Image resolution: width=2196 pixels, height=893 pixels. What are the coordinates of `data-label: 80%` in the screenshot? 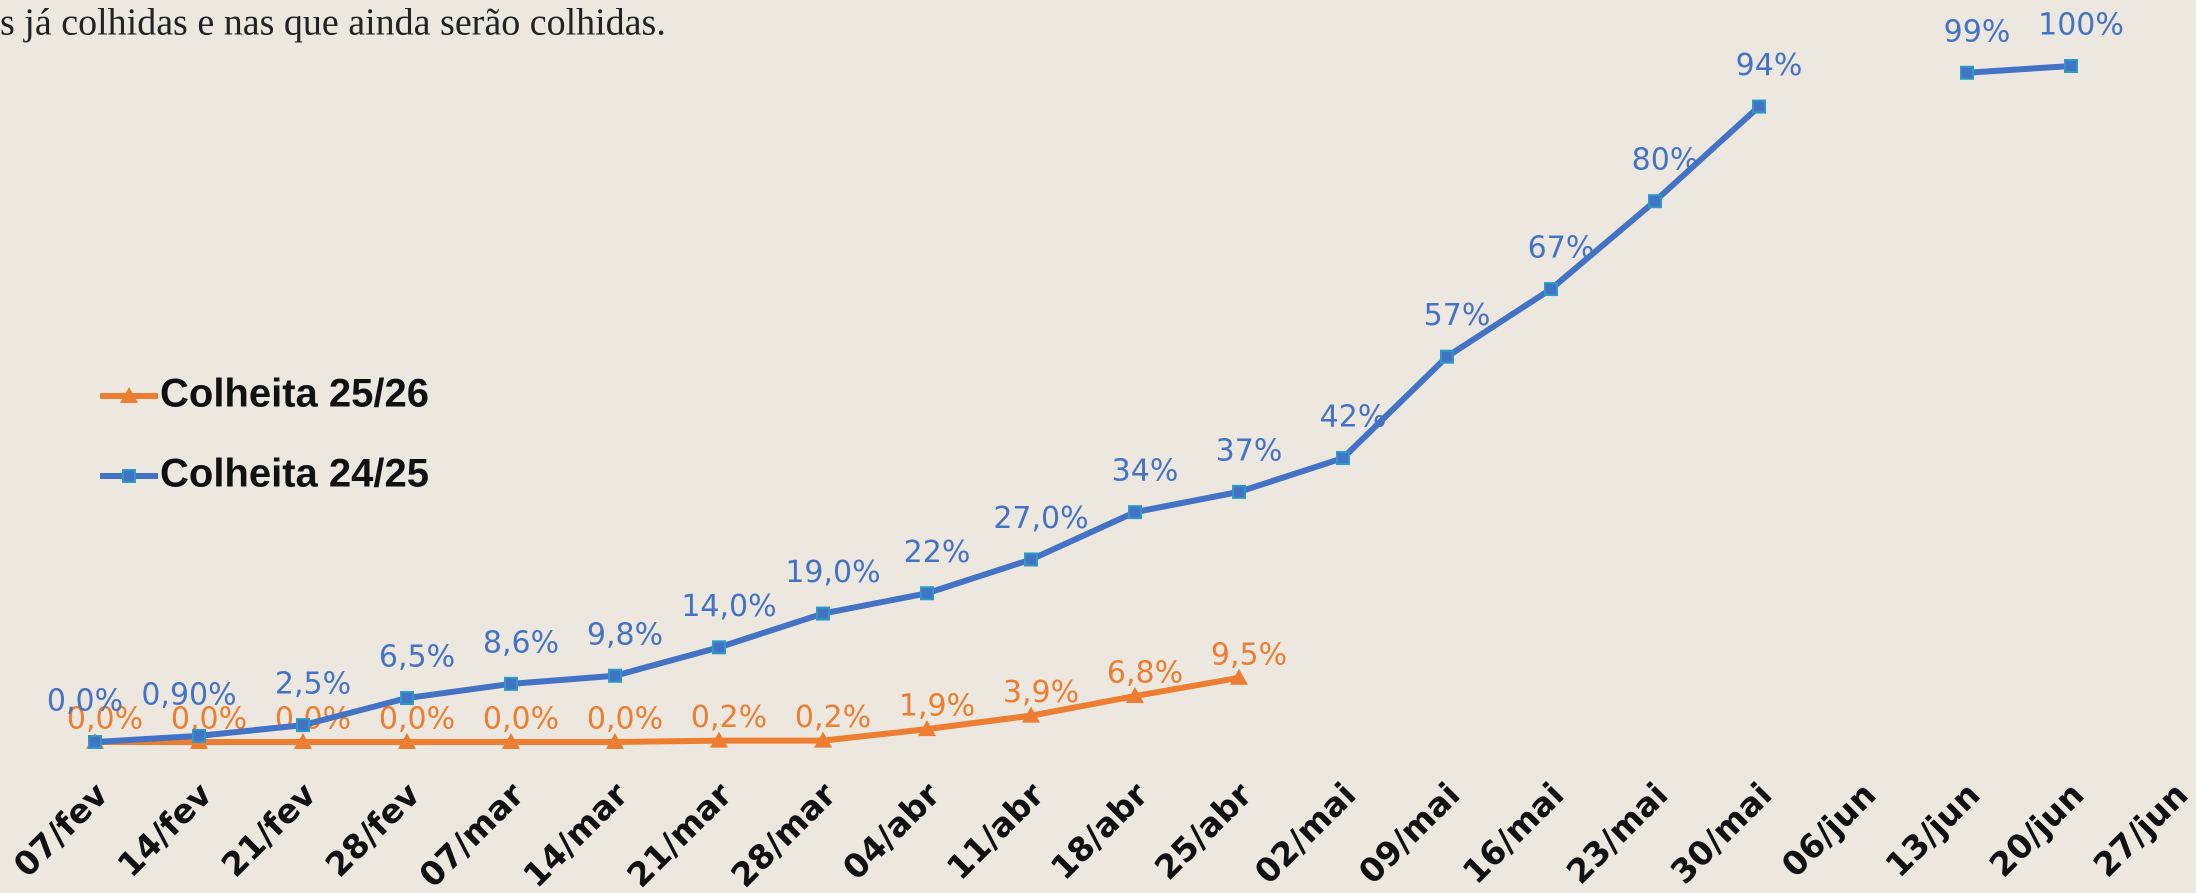 It's located at (1665, 160).